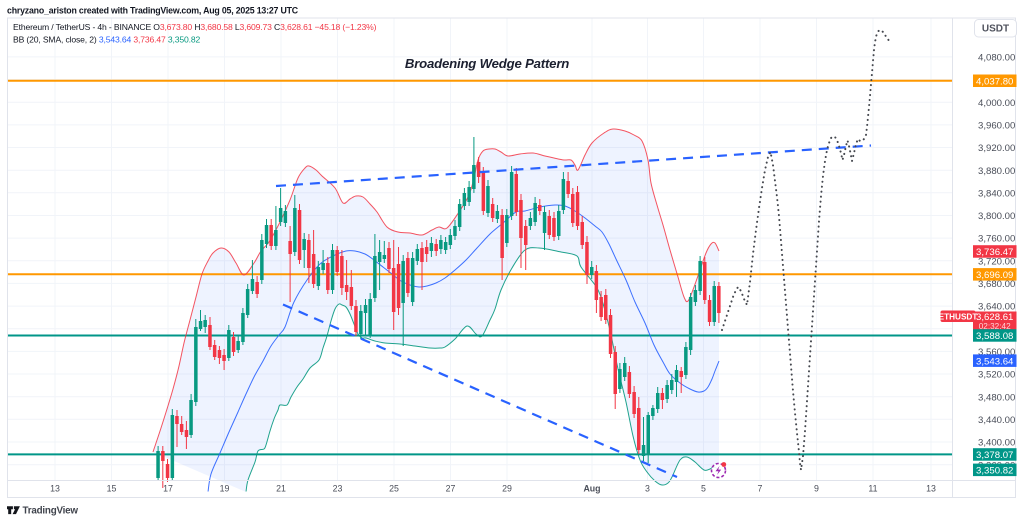 This screenshot has height=522, width=1024. What do you see at coordinates (994, 82) in the screenshot?
I see `svg-text: 4,037.80` at bounding box center [994, 82].